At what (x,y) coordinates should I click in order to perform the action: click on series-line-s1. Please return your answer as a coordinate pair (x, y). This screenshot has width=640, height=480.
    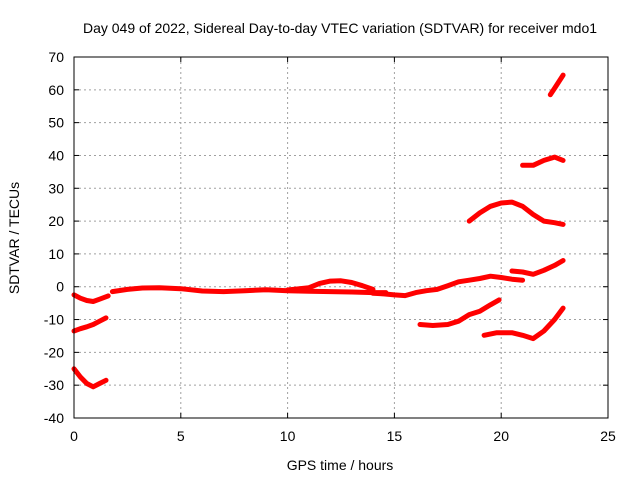
    Looking at the image, I should click on (90, 324).